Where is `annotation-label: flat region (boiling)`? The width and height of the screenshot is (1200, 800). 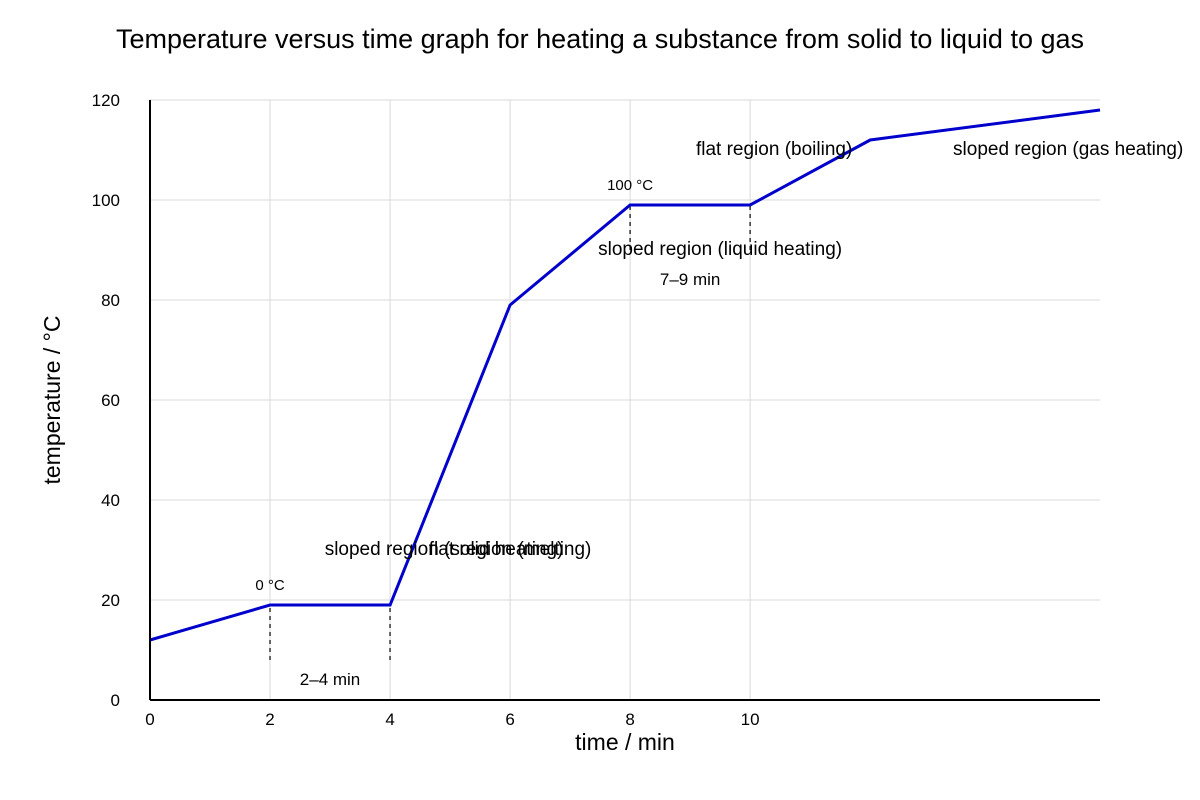
annotation-label: flat region (boiling) is located at coordinates (774, 149).